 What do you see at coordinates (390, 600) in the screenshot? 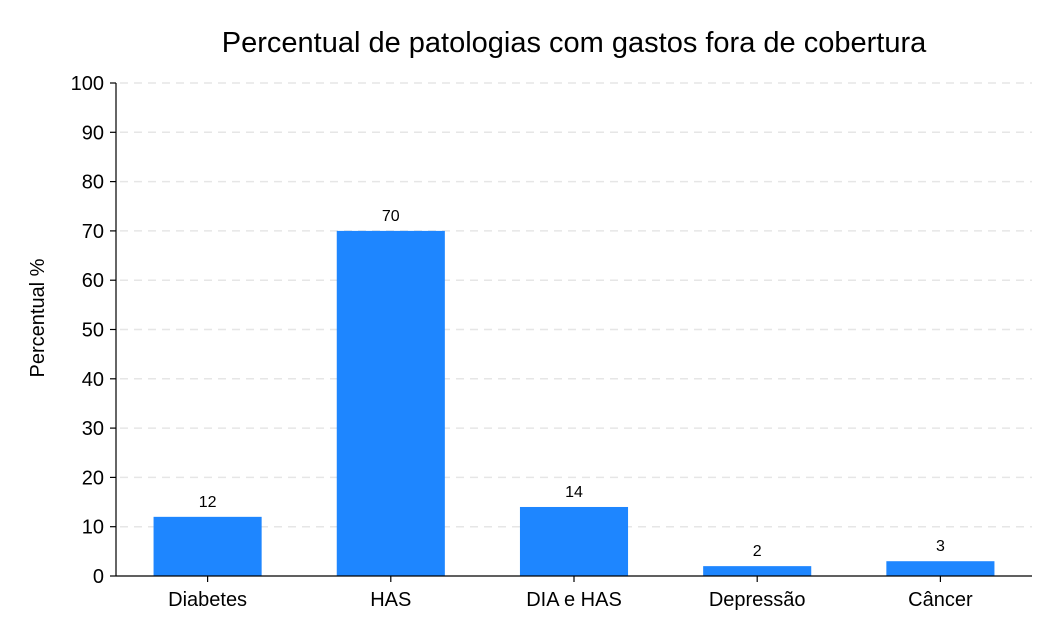
I see `x-tick-label: HAS` at bounding box center [390, 600].